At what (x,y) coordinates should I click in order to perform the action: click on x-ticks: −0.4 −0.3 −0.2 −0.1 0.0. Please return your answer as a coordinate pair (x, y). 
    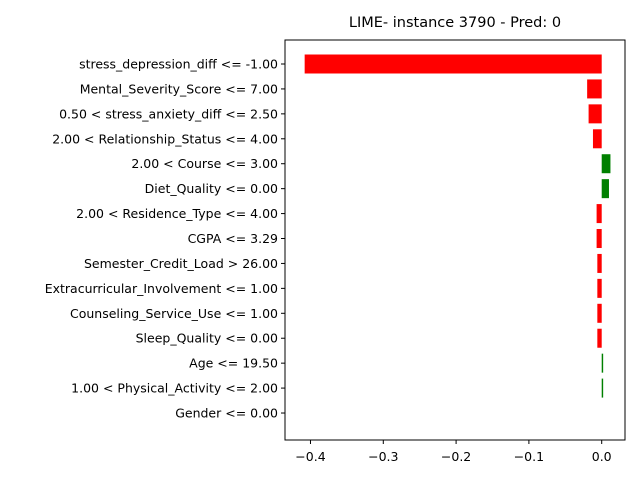
    Looking at the image, I should click on (453, 452).